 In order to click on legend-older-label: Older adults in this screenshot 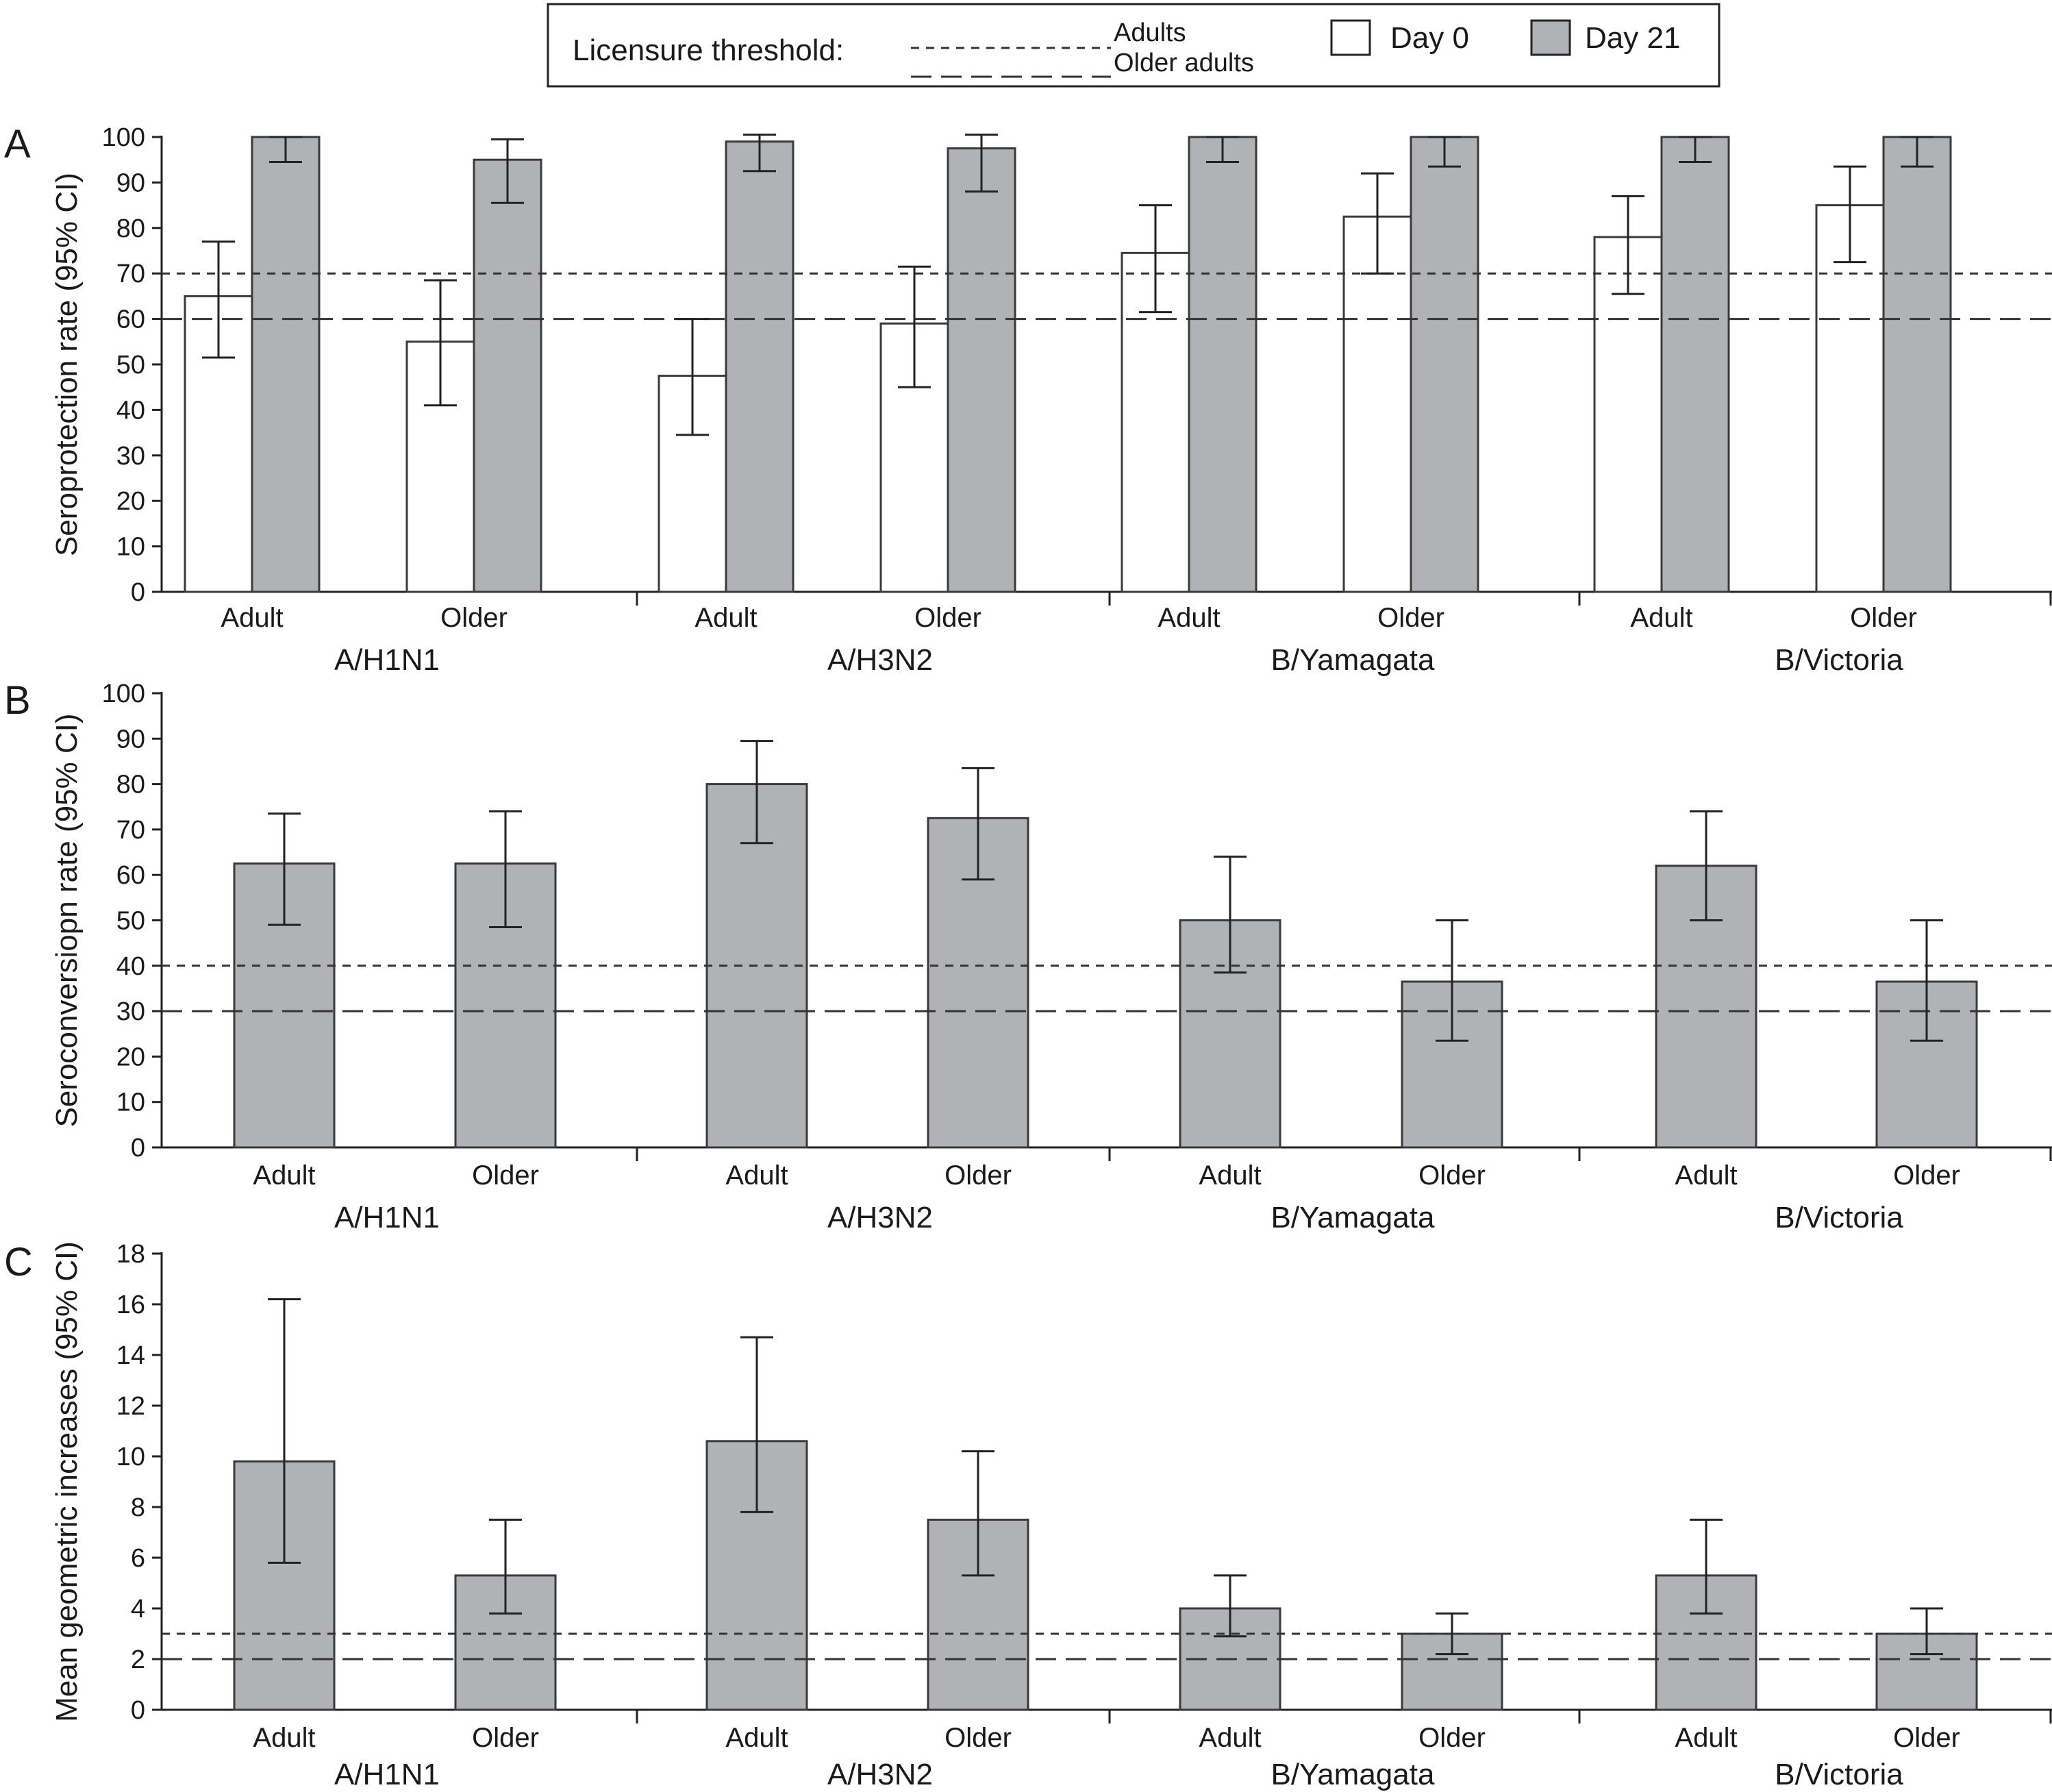, I will do `click(1184, 63)`.